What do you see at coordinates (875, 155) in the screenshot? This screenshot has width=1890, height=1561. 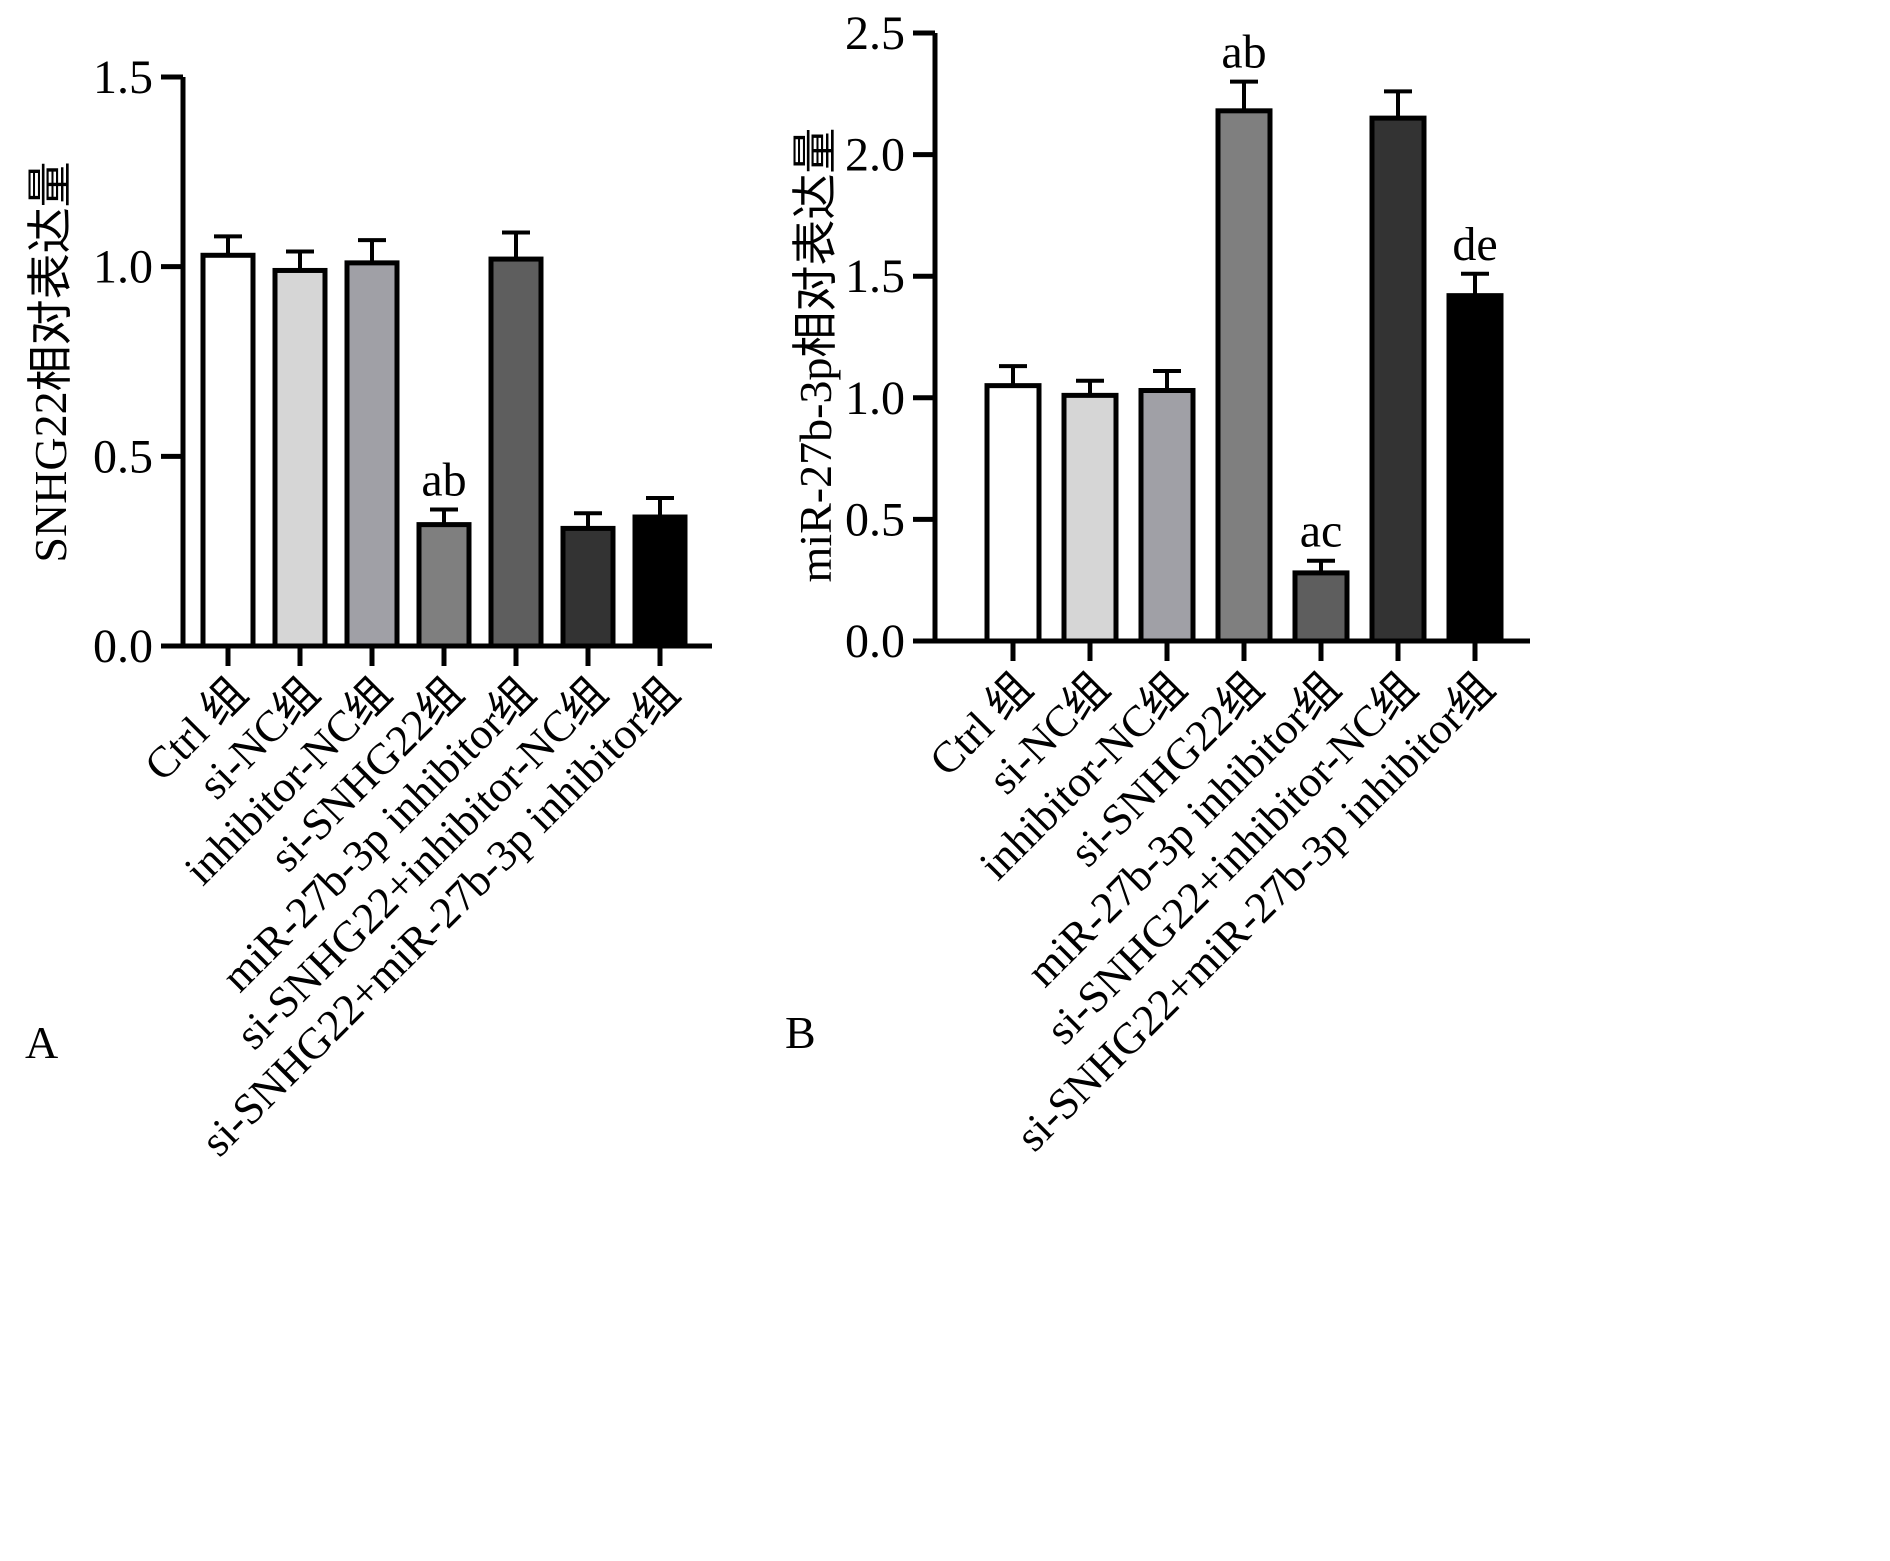 I see `y-tick-label: 2.0` at bounding box center [875, 155].